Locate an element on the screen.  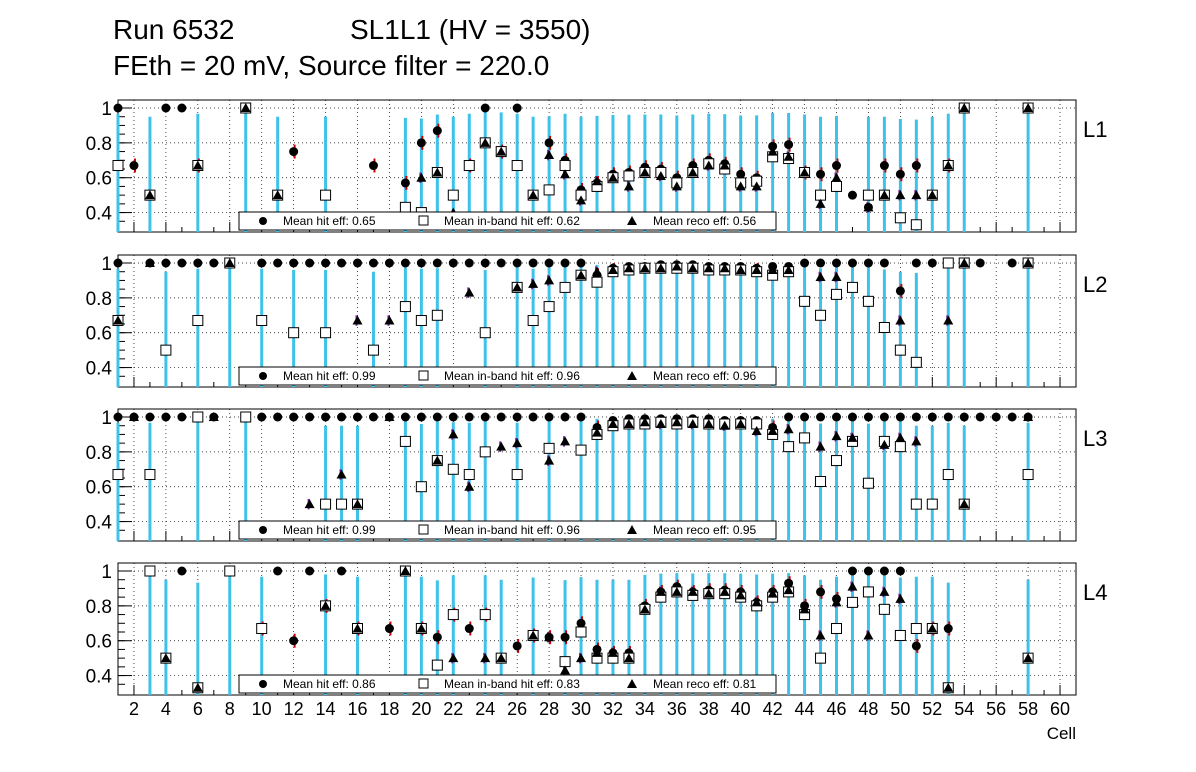
legend-inband-label: Mean in-band hit eff: 0.83 is located at coordinates (512, 684).